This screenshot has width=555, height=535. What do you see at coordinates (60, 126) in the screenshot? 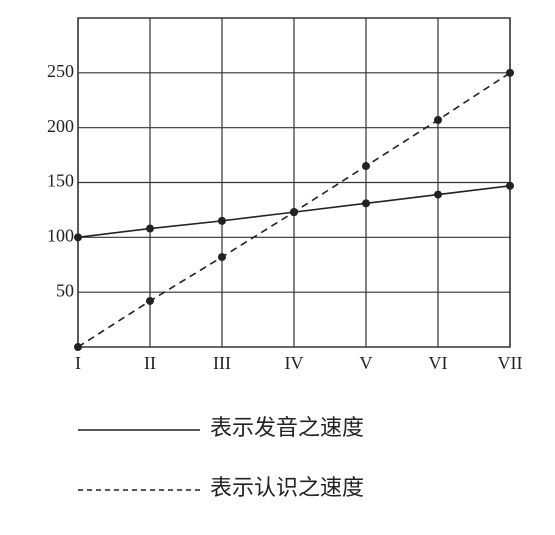
I see `y-tick-label: 200` at bounding box center [60, 126].